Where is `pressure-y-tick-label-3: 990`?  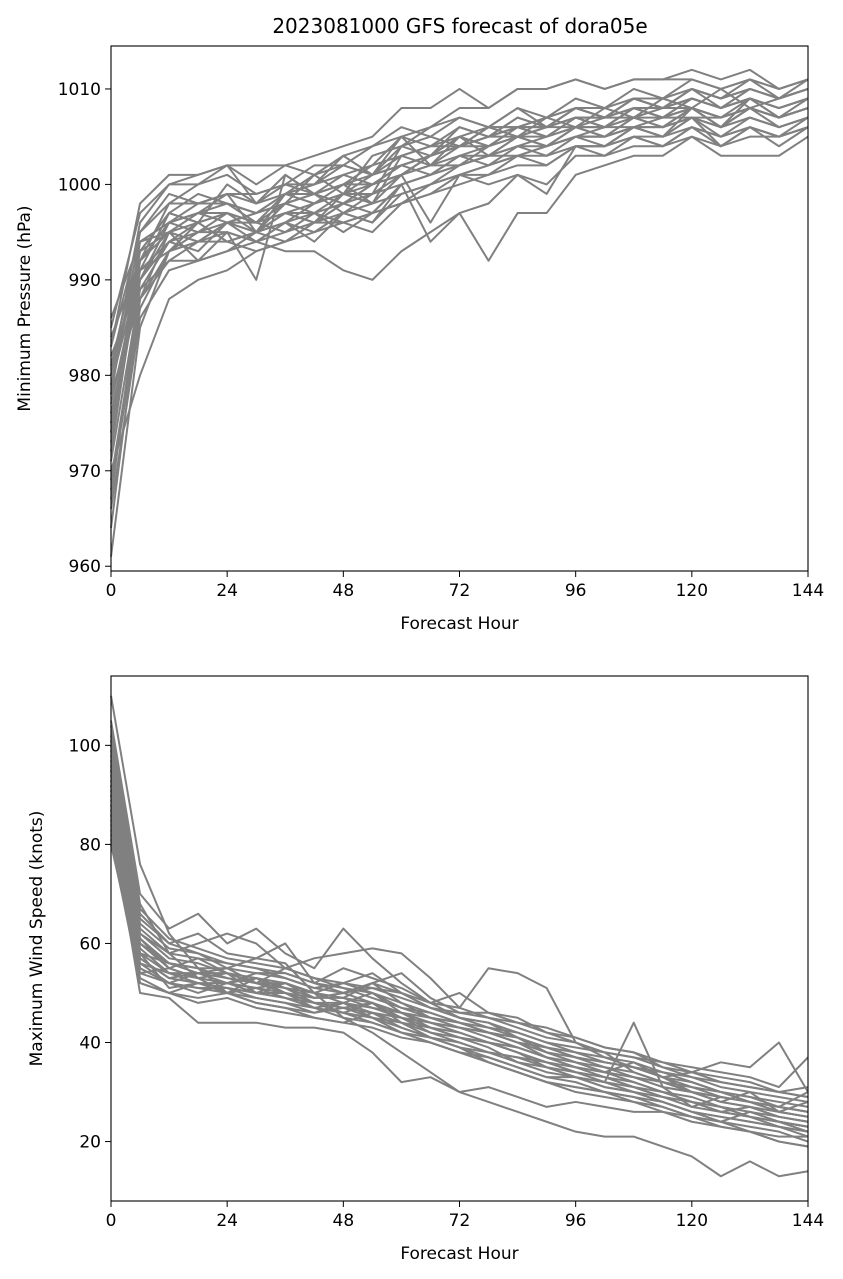
pressure-y-tick-label-3: 990 is located at coordinates (85, 281).